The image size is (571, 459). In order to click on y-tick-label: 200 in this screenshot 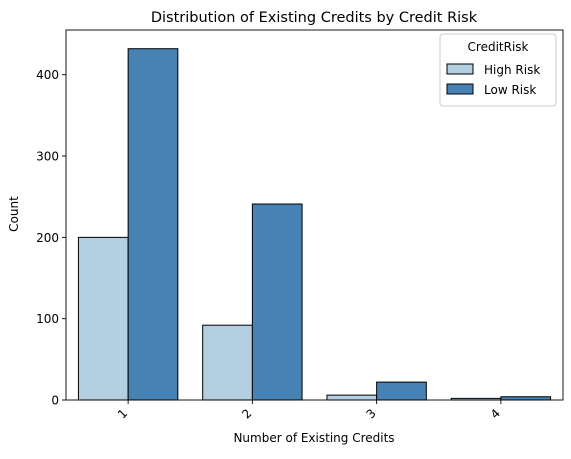, I will do `click(47, 238)`.